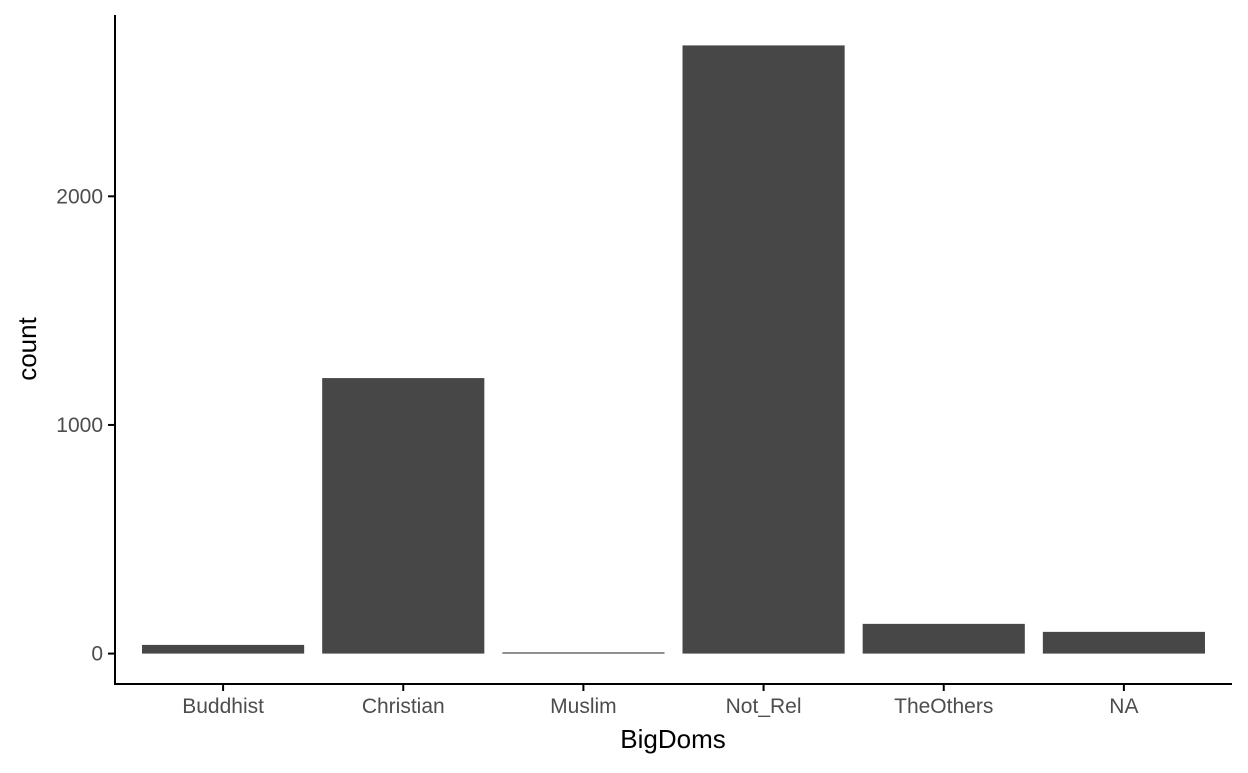  Describe the element at coordinates (79, 196) in the screenshot. I see `y-tick-label-2000: 2000` at that location.